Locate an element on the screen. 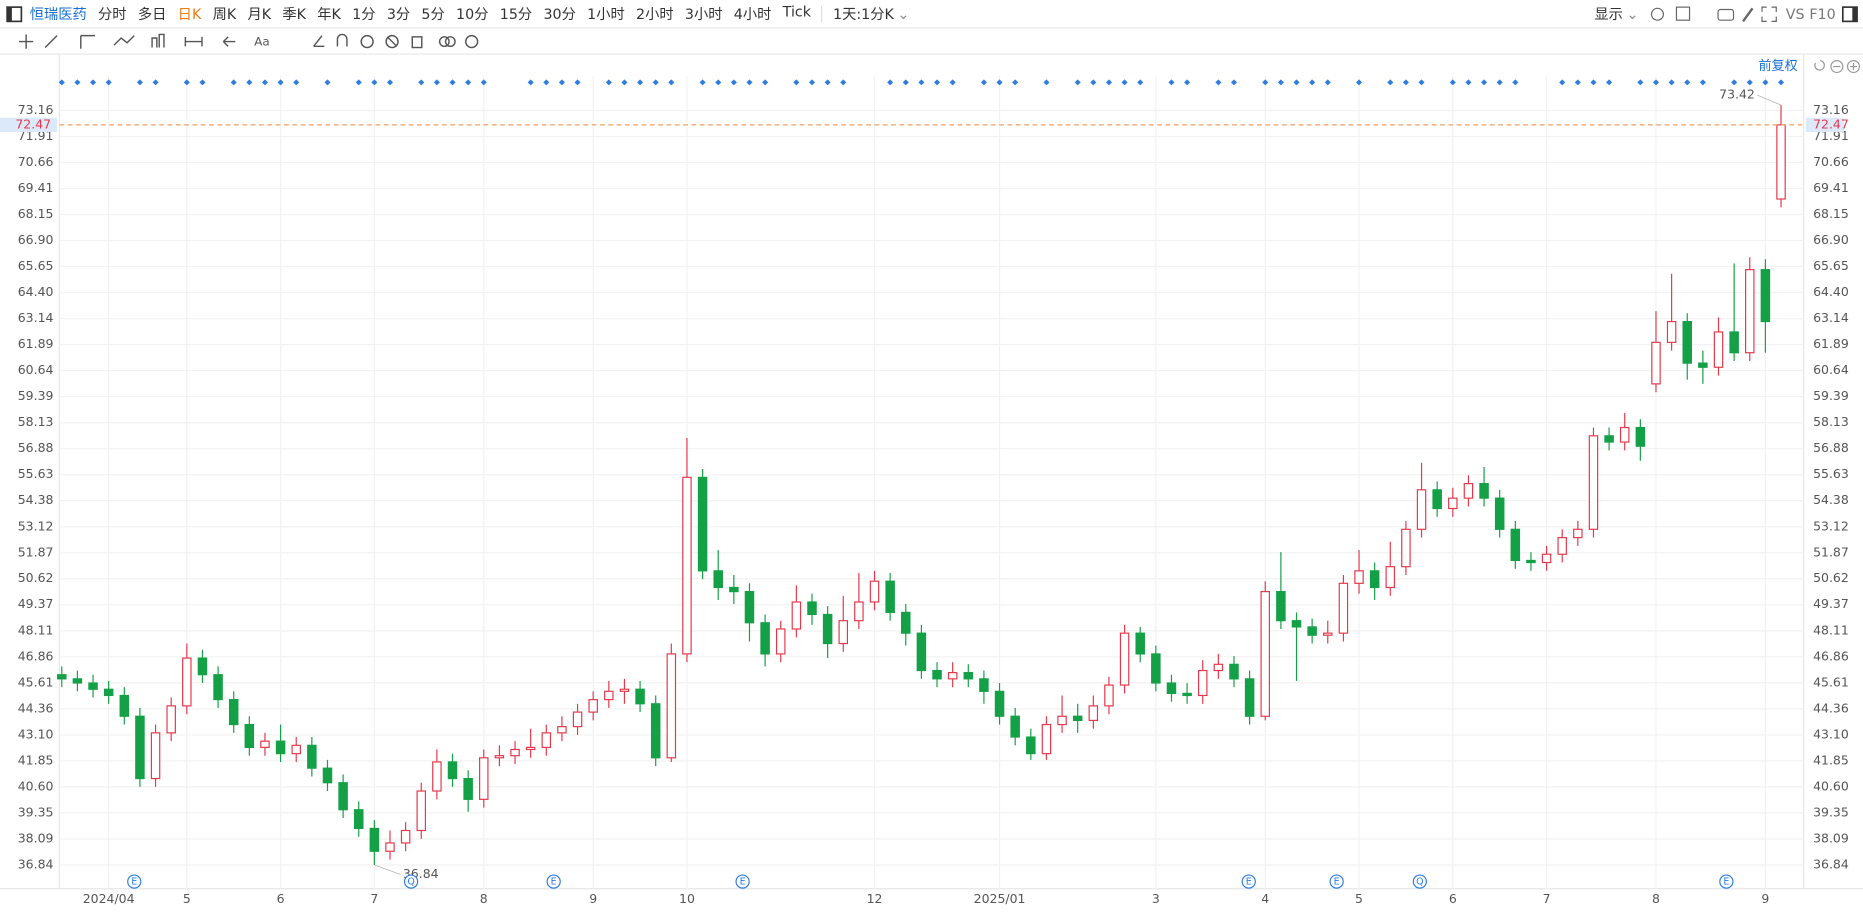 This screenshot has height=918, width=1863. y-tick-label: 70.66 is located at coordinates (36, 161).